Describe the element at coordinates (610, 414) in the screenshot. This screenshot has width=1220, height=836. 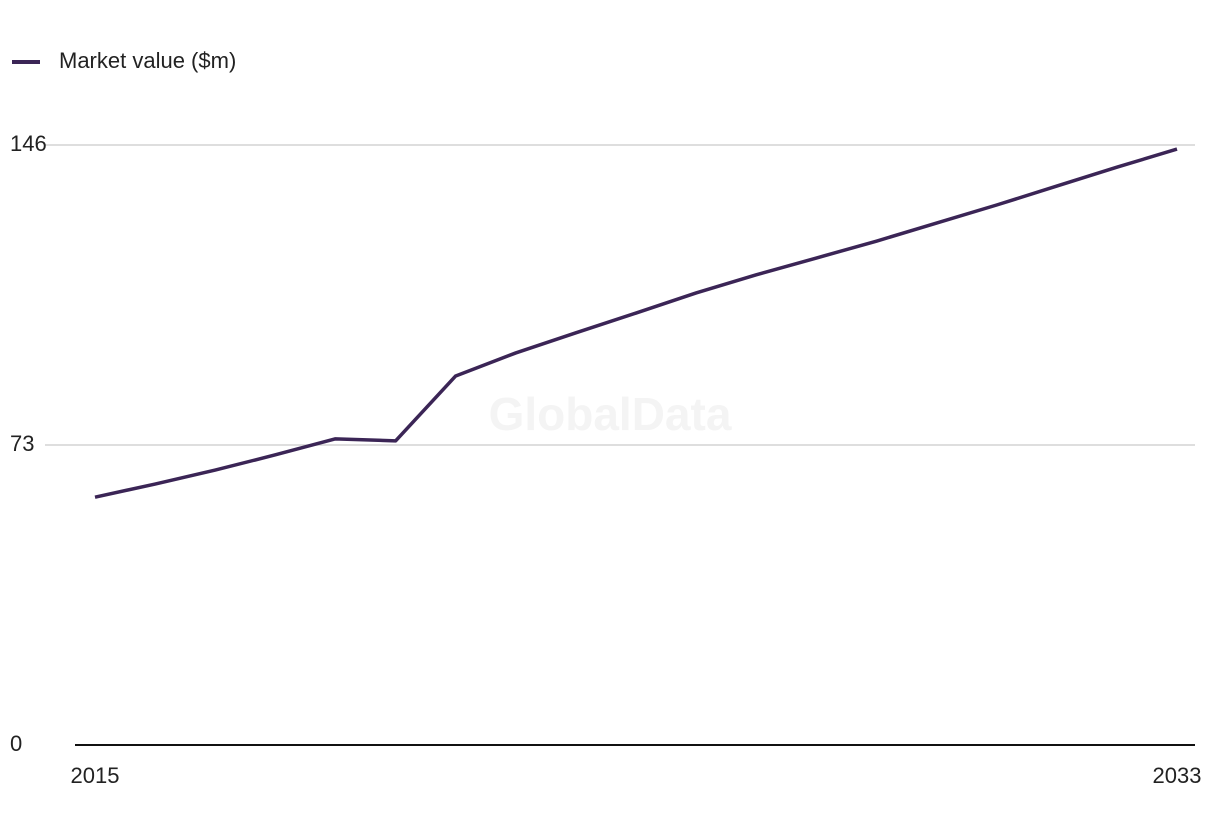
I see `watermark: GlobalData` at that location.